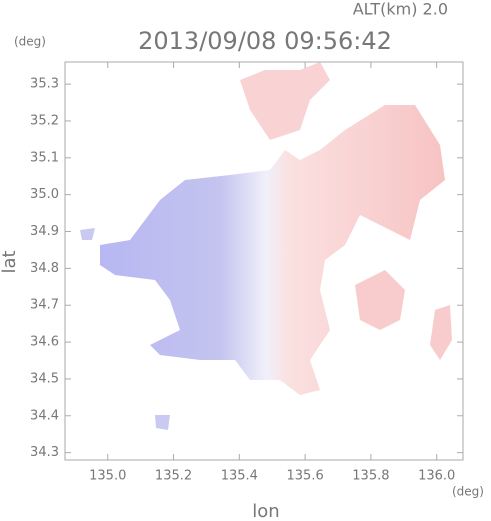  I want to click on x-tick-label: 135.8, so click(370, 476).